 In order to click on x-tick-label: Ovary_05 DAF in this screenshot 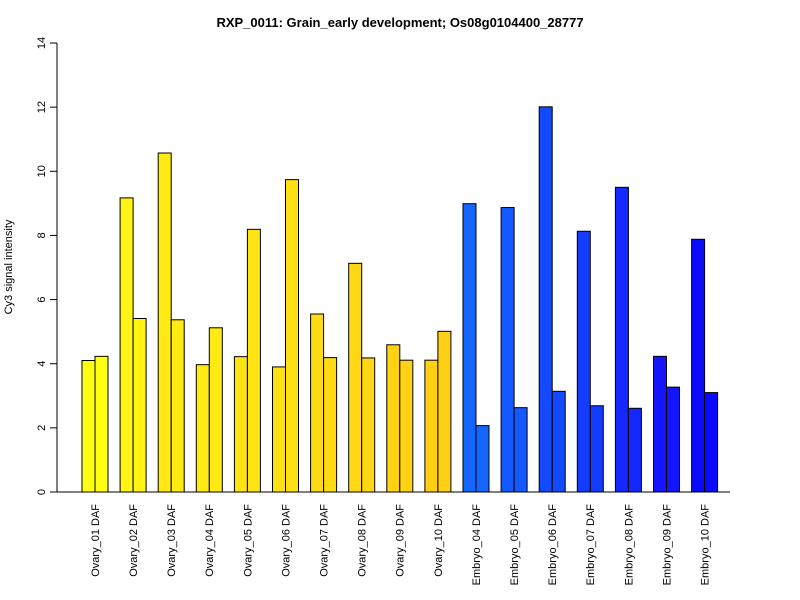, I will do `click(248, 540)`.